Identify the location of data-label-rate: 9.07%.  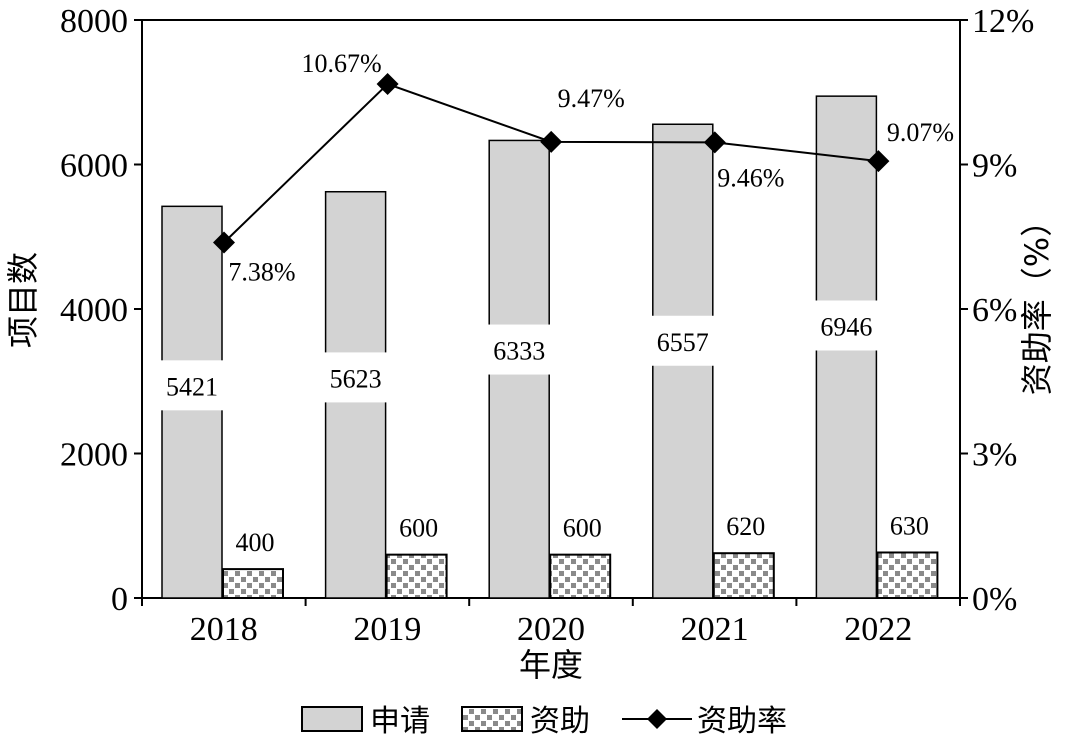
(920, 132).